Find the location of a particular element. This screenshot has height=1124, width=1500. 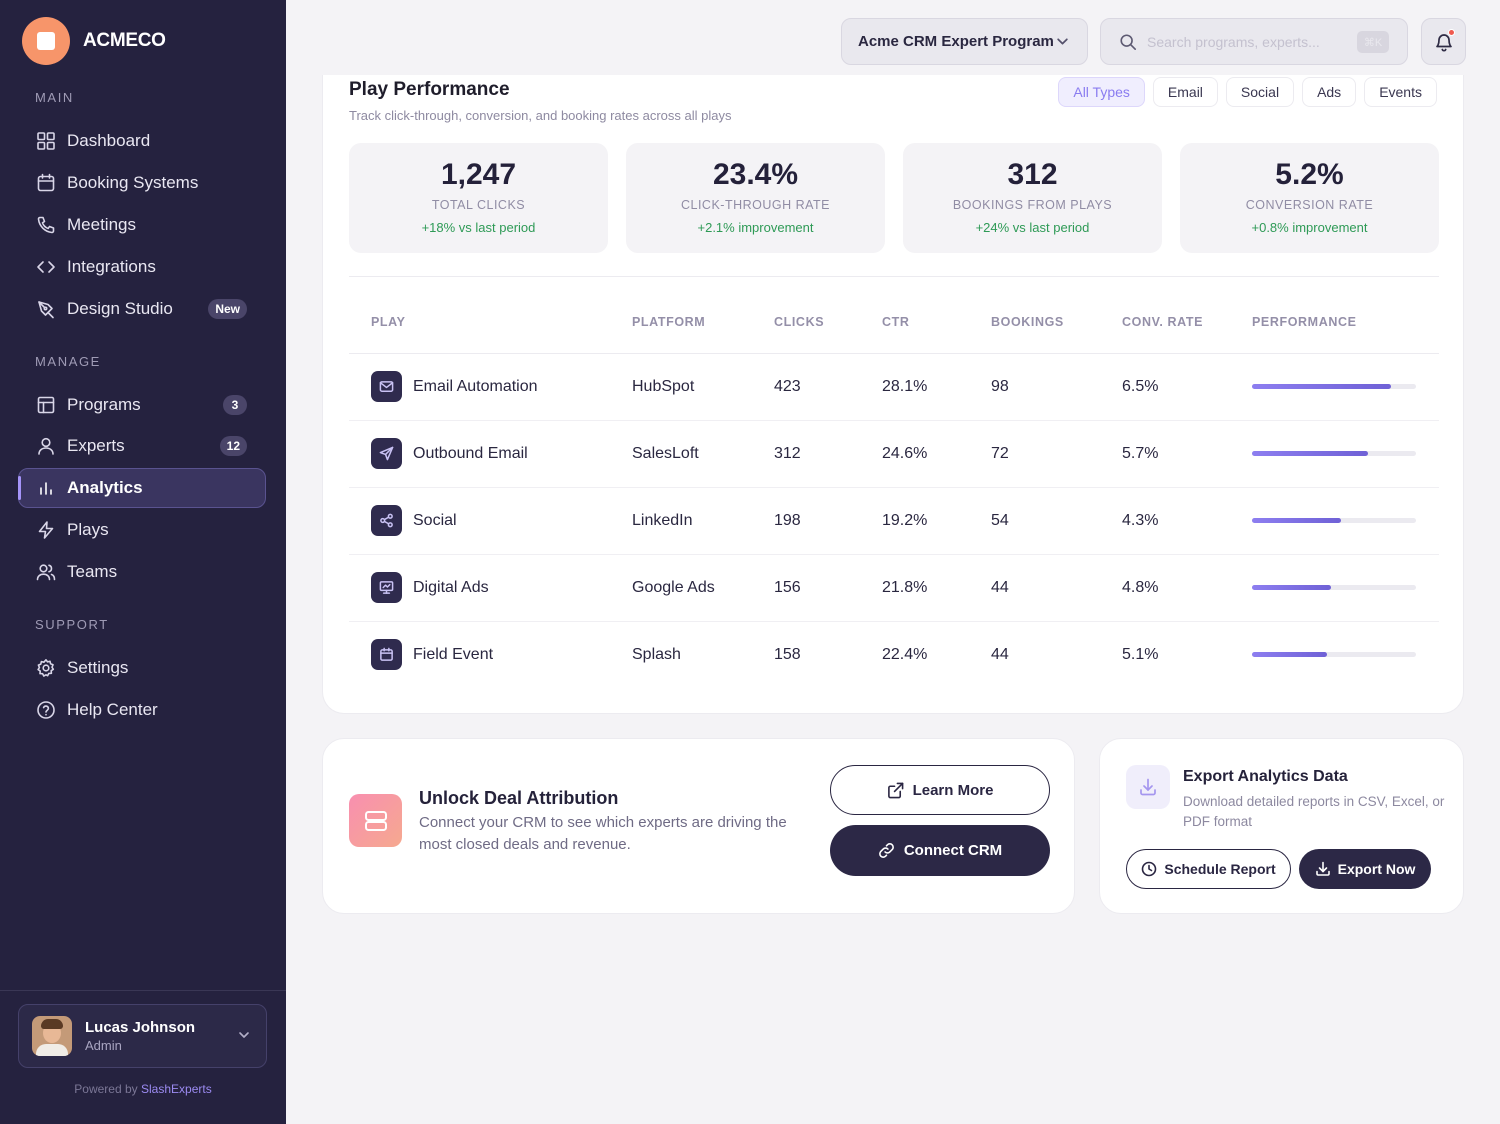

help-circle-icon is located at coordinates (46, 710).